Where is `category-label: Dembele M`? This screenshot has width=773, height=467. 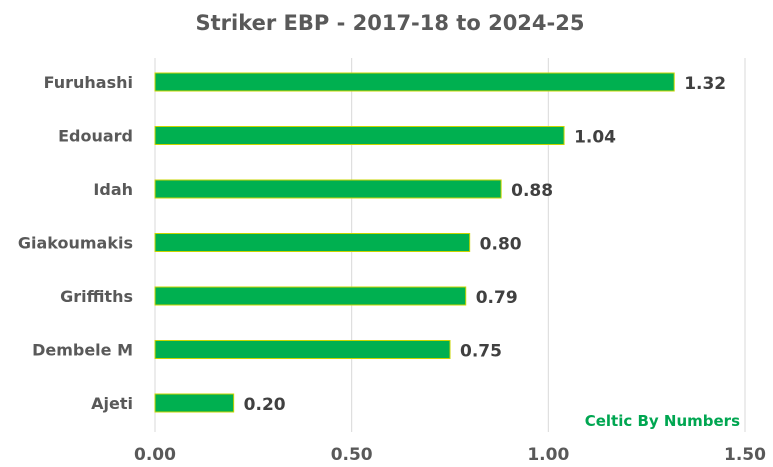
category-label: Dembele M is located at coordinates (82, 350).